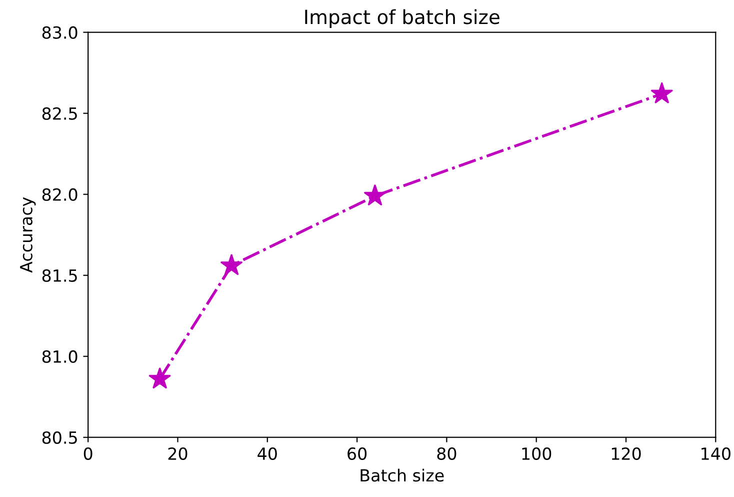 The width and height of the screenshot is (734, 497). I want to click on y-tick-label: 83.0, so click(60, 32).